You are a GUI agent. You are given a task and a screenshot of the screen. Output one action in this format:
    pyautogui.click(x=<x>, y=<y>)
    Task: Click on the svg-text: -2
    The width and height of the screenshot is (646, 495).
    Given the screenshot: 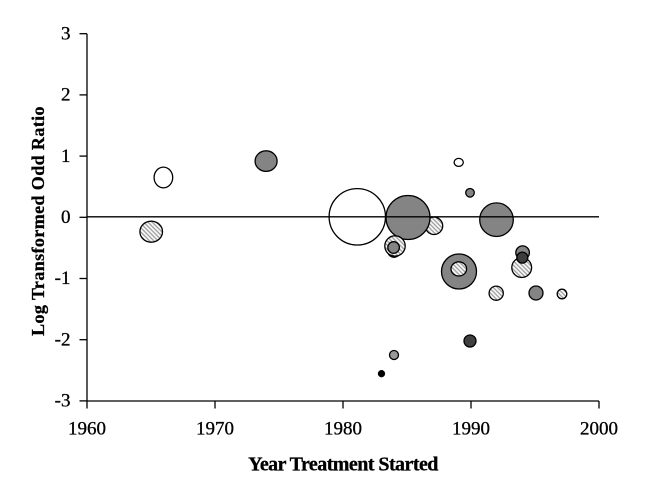 What is the action you would take?
    pyautogui.click(x=63, y=339)
    